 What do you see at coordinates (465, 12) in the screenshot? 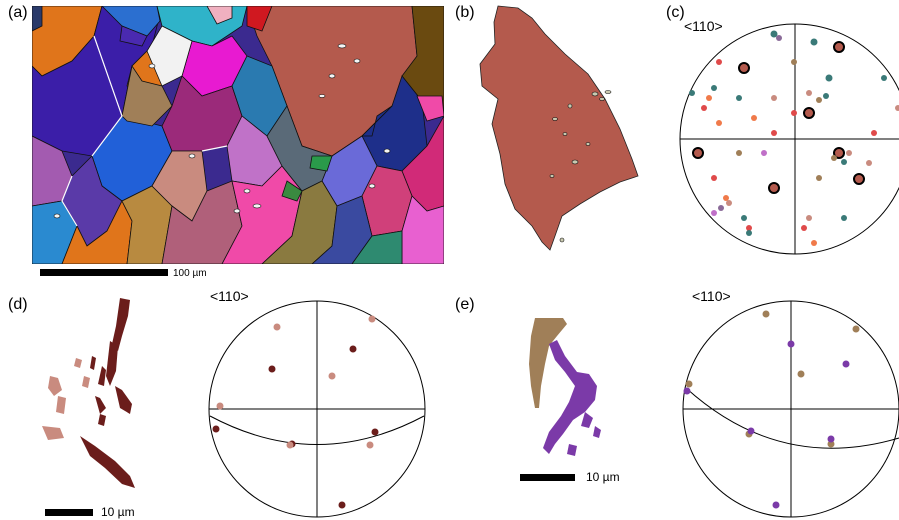
I see `panel-label-b: (b)` at bounding box center [465, 12].